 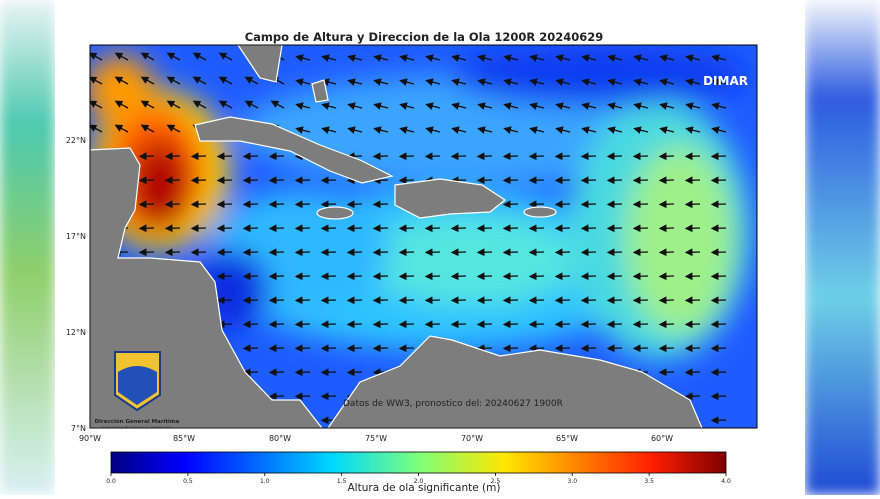 What do you see at coordinates (184, 438) in the screenshot?
I see `lon-label: 85°W` at bounding box center [184, 438].